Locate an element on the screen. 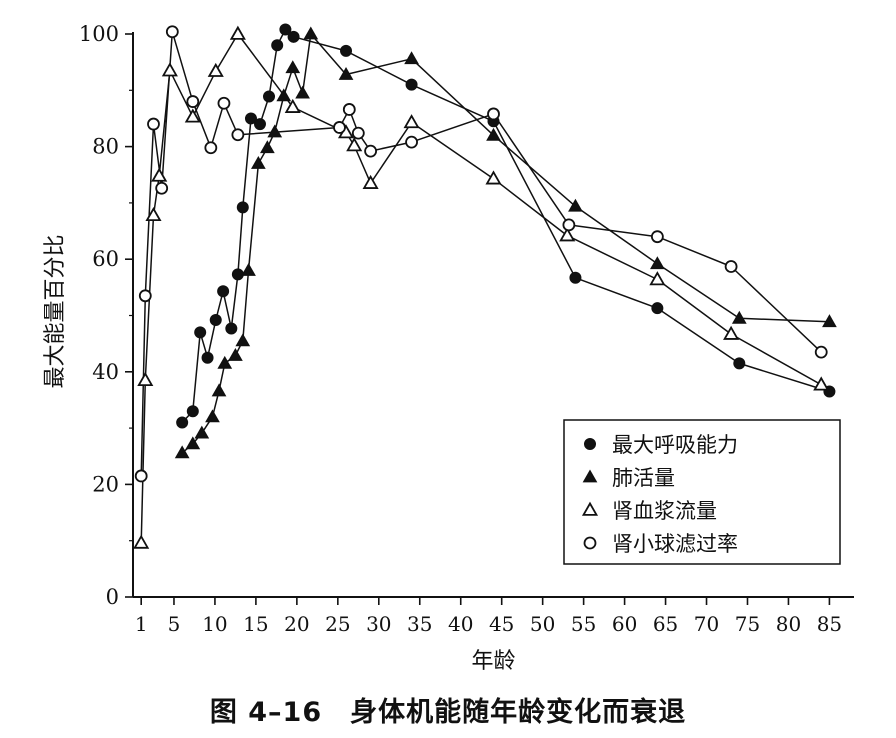  x-tick-label: 65 is located at coordinates (665, 624).